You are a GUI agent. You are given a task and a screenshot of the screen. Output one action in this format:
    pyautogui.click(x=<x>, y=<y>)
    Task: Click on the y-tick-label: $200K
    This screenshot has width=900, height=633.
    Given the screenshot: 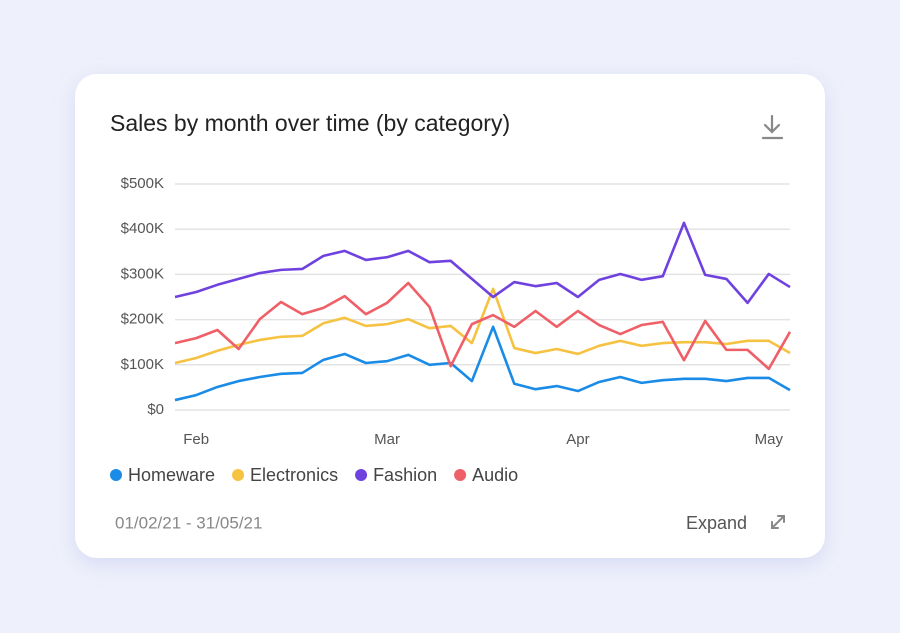 What is the action you would take?
    pyautogui.click(x=142, y=319)
    